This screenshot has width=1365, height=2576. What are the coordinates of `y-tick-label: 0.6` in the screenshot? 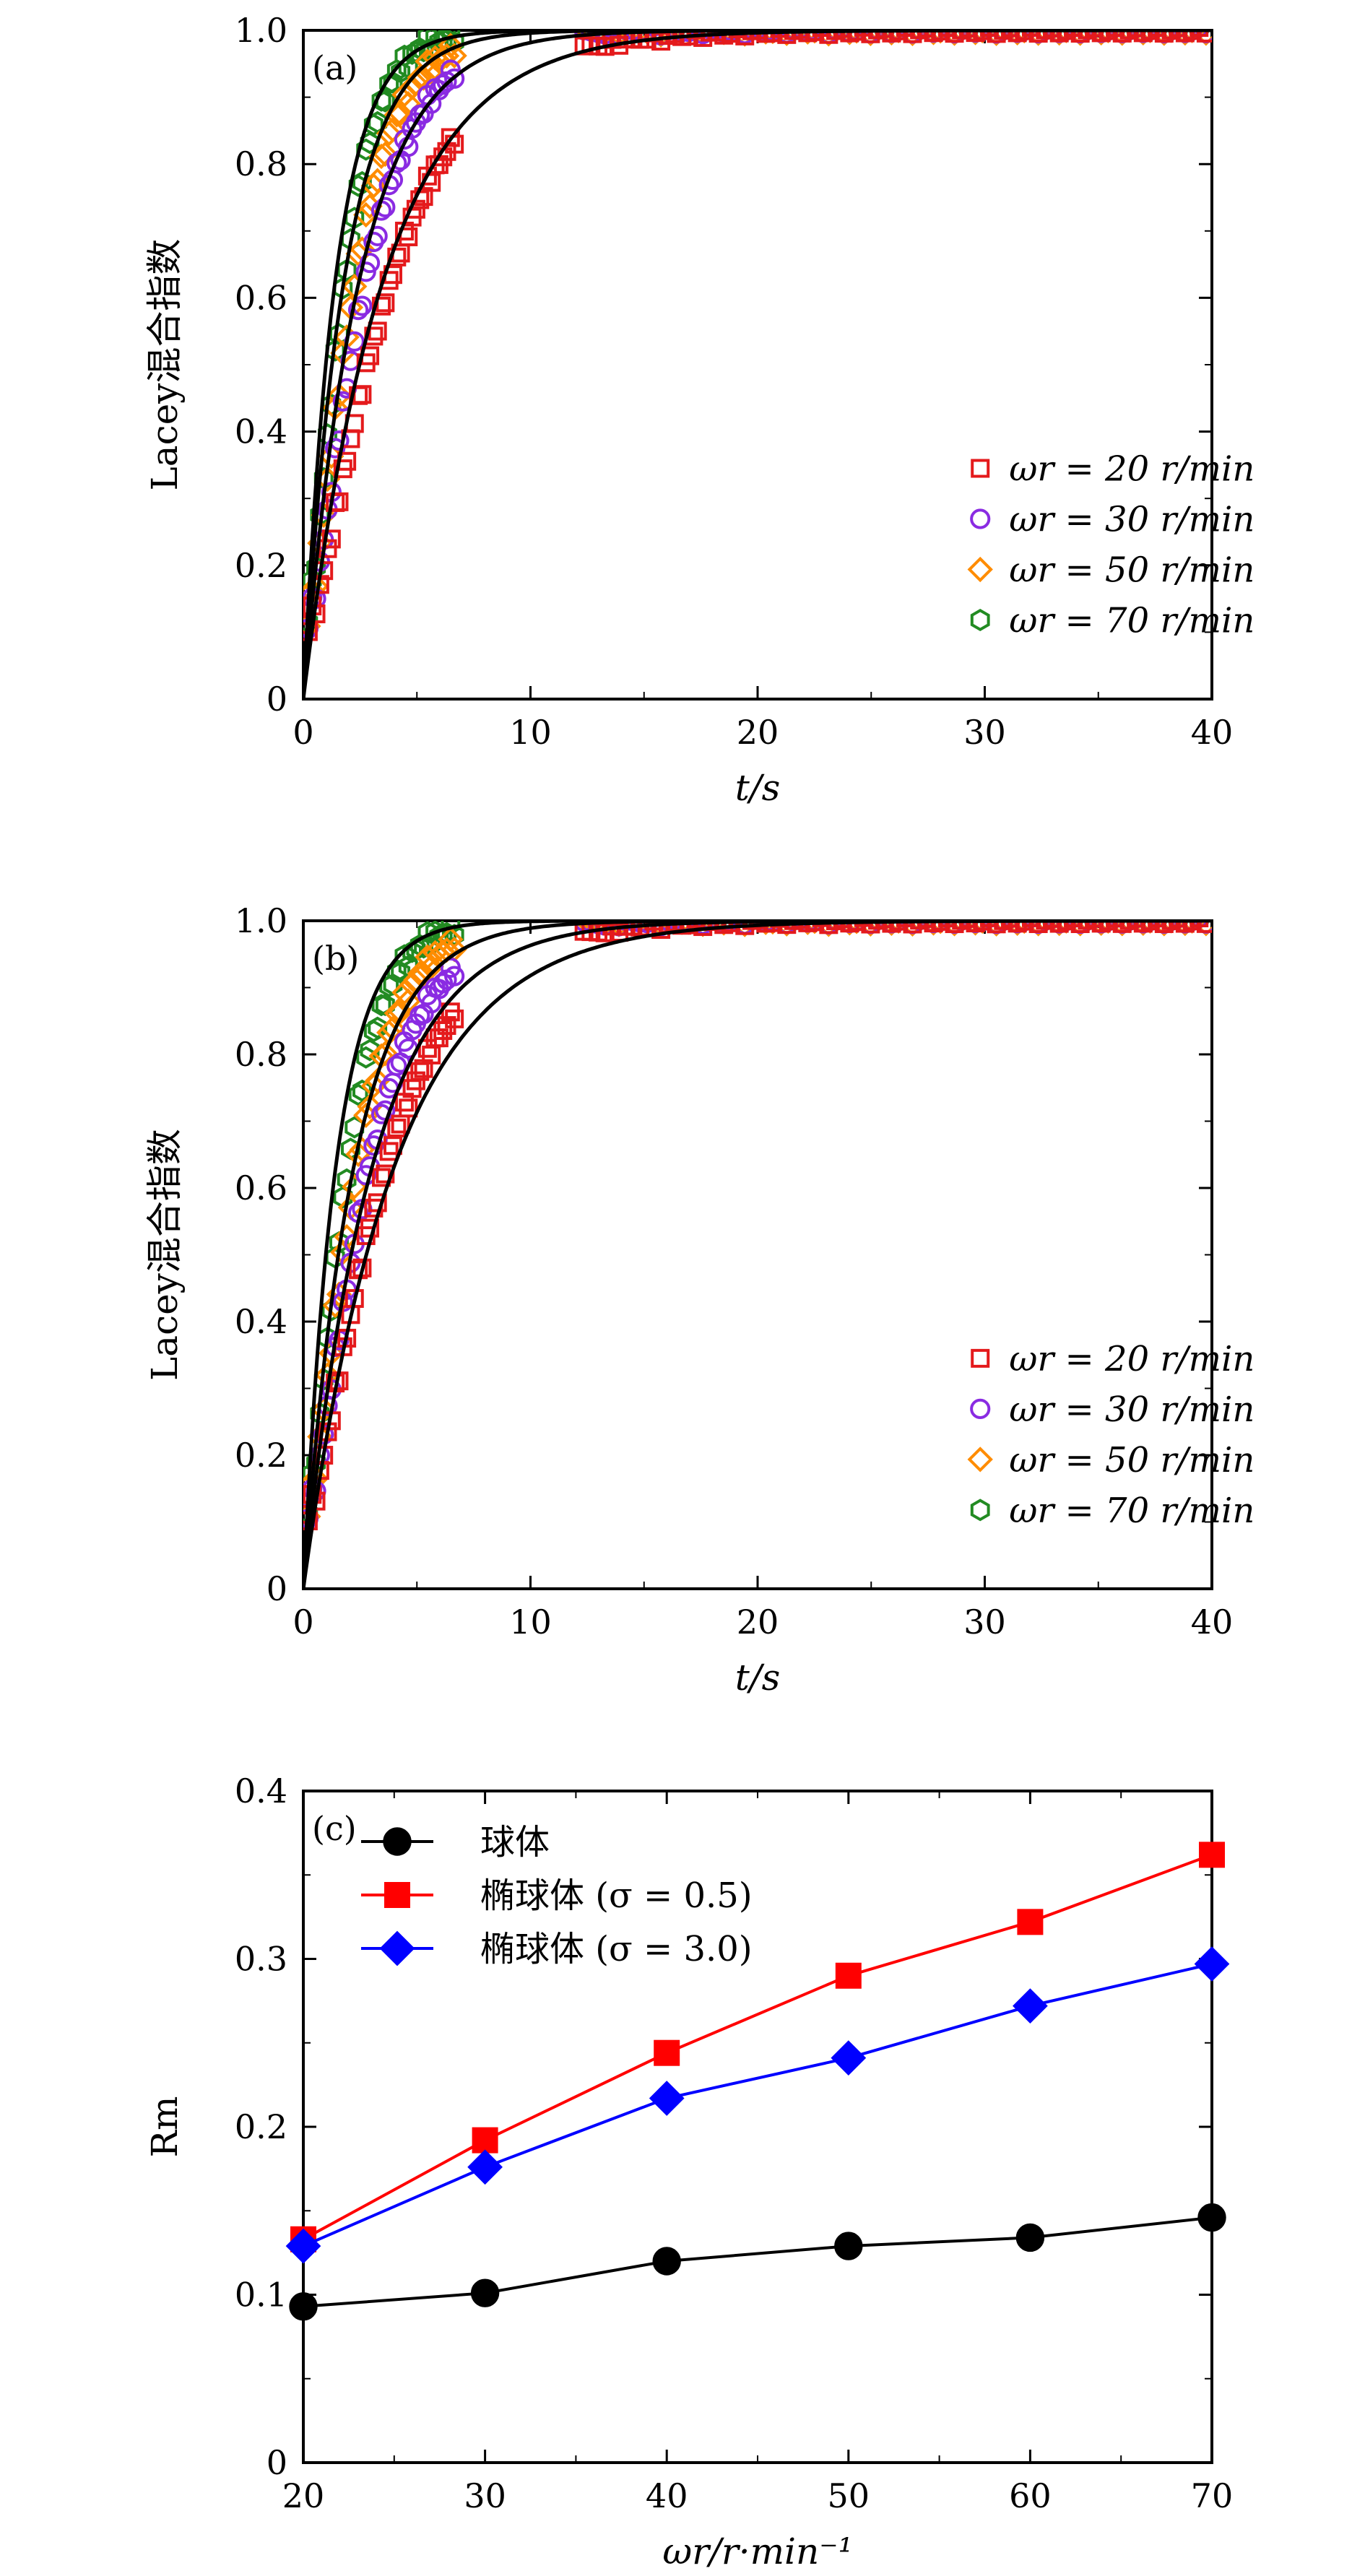 It's located at (261, 1187).